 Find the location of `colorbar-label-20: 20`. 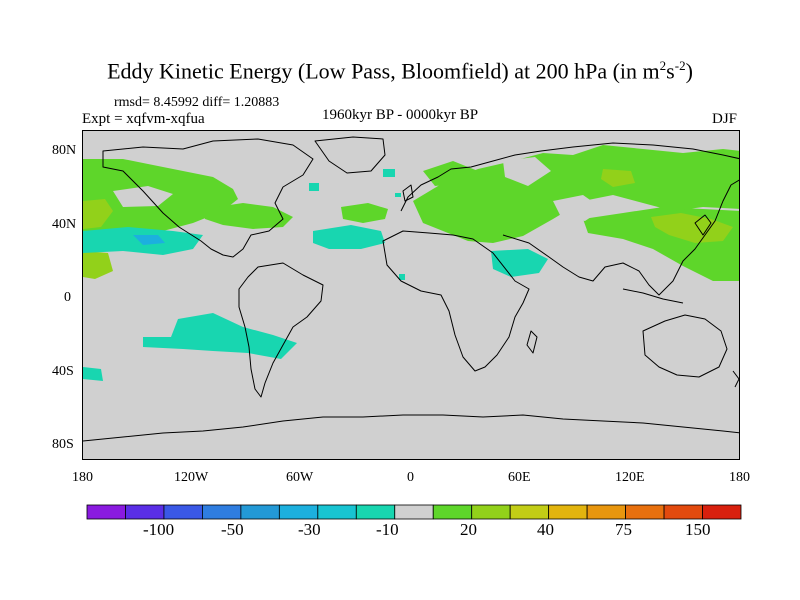

colorbar-label-20: 20 is located at coordinates (468, 529).